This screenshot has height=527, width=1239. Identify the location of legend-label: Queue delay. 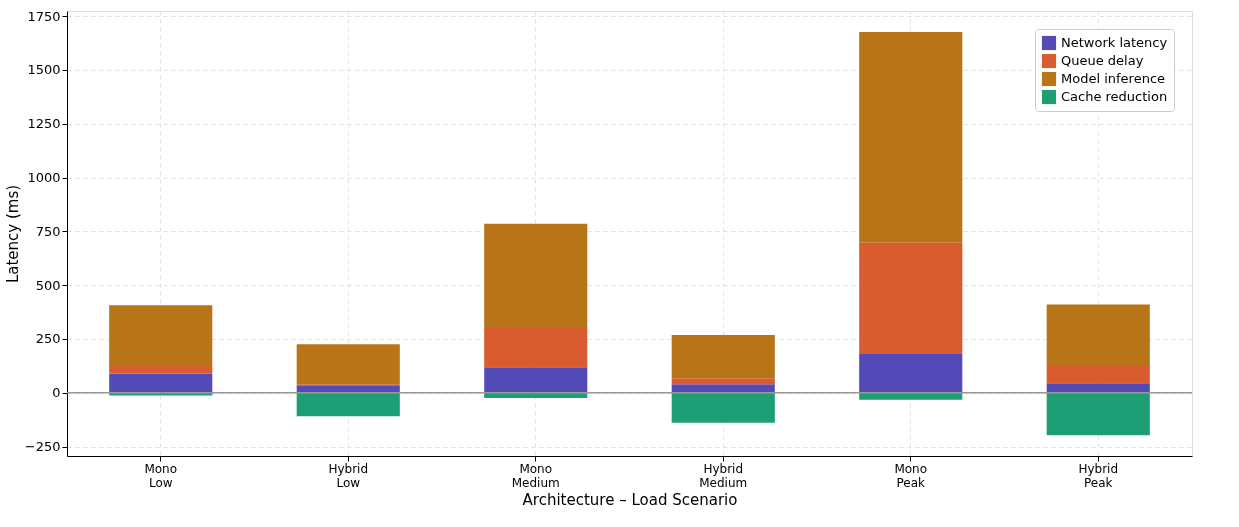
(1102, 60).